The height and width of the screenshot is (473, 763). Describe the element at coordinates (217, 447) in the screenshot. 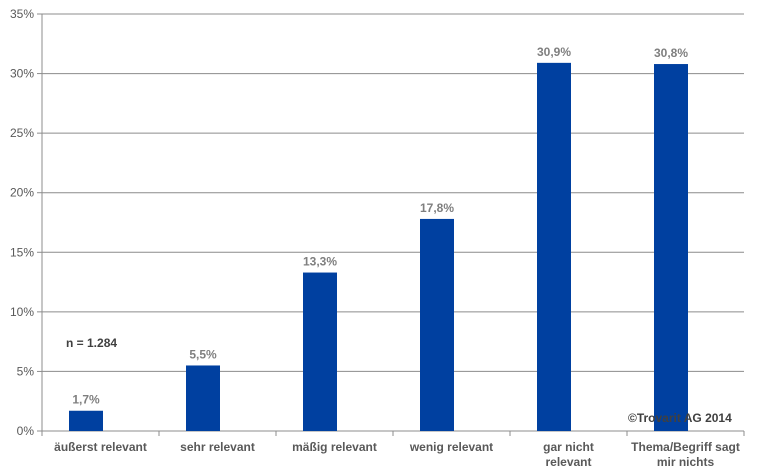

I see `x-category-label: sehr relevant` at that location.